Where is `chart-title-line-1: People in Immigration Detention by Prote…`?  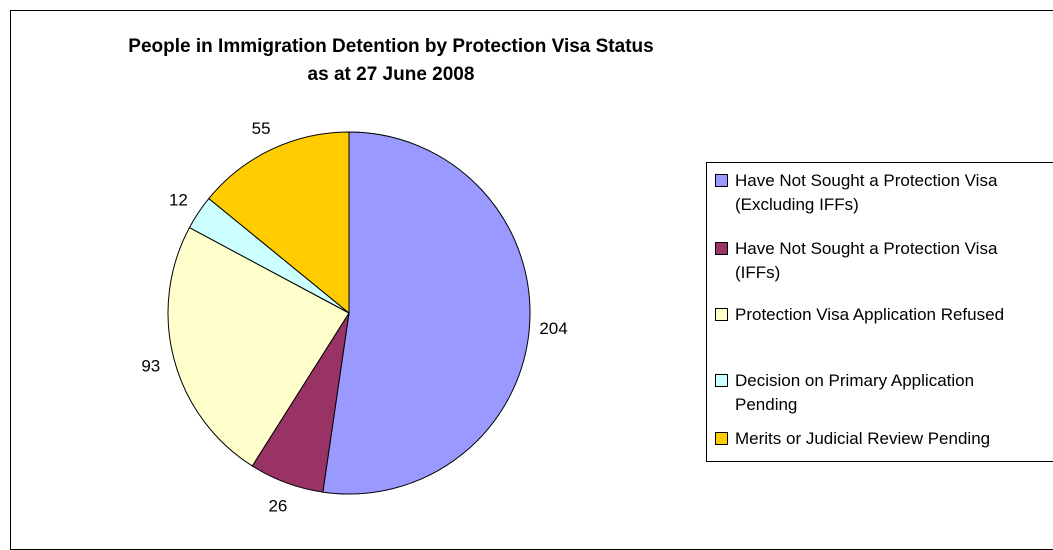 chart-title-line-1: People in Immigration Detention by Prote… is located at coordinates (391, 46).